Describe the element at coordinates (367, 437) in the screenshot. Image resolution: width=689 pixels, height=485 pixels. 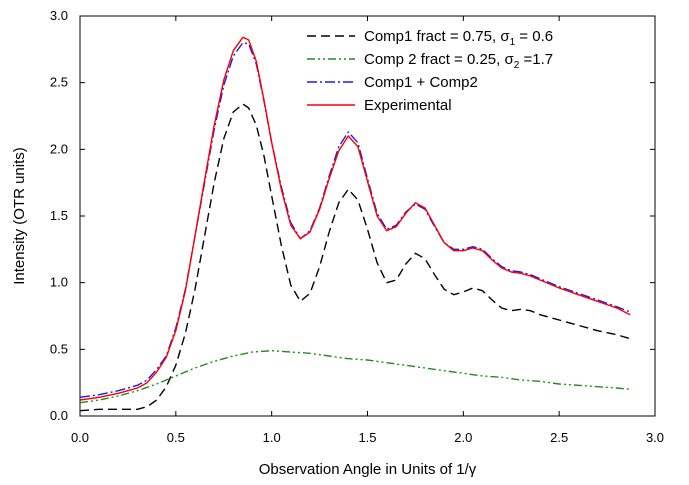
I see `x-tick-label: 1.5` at that location.